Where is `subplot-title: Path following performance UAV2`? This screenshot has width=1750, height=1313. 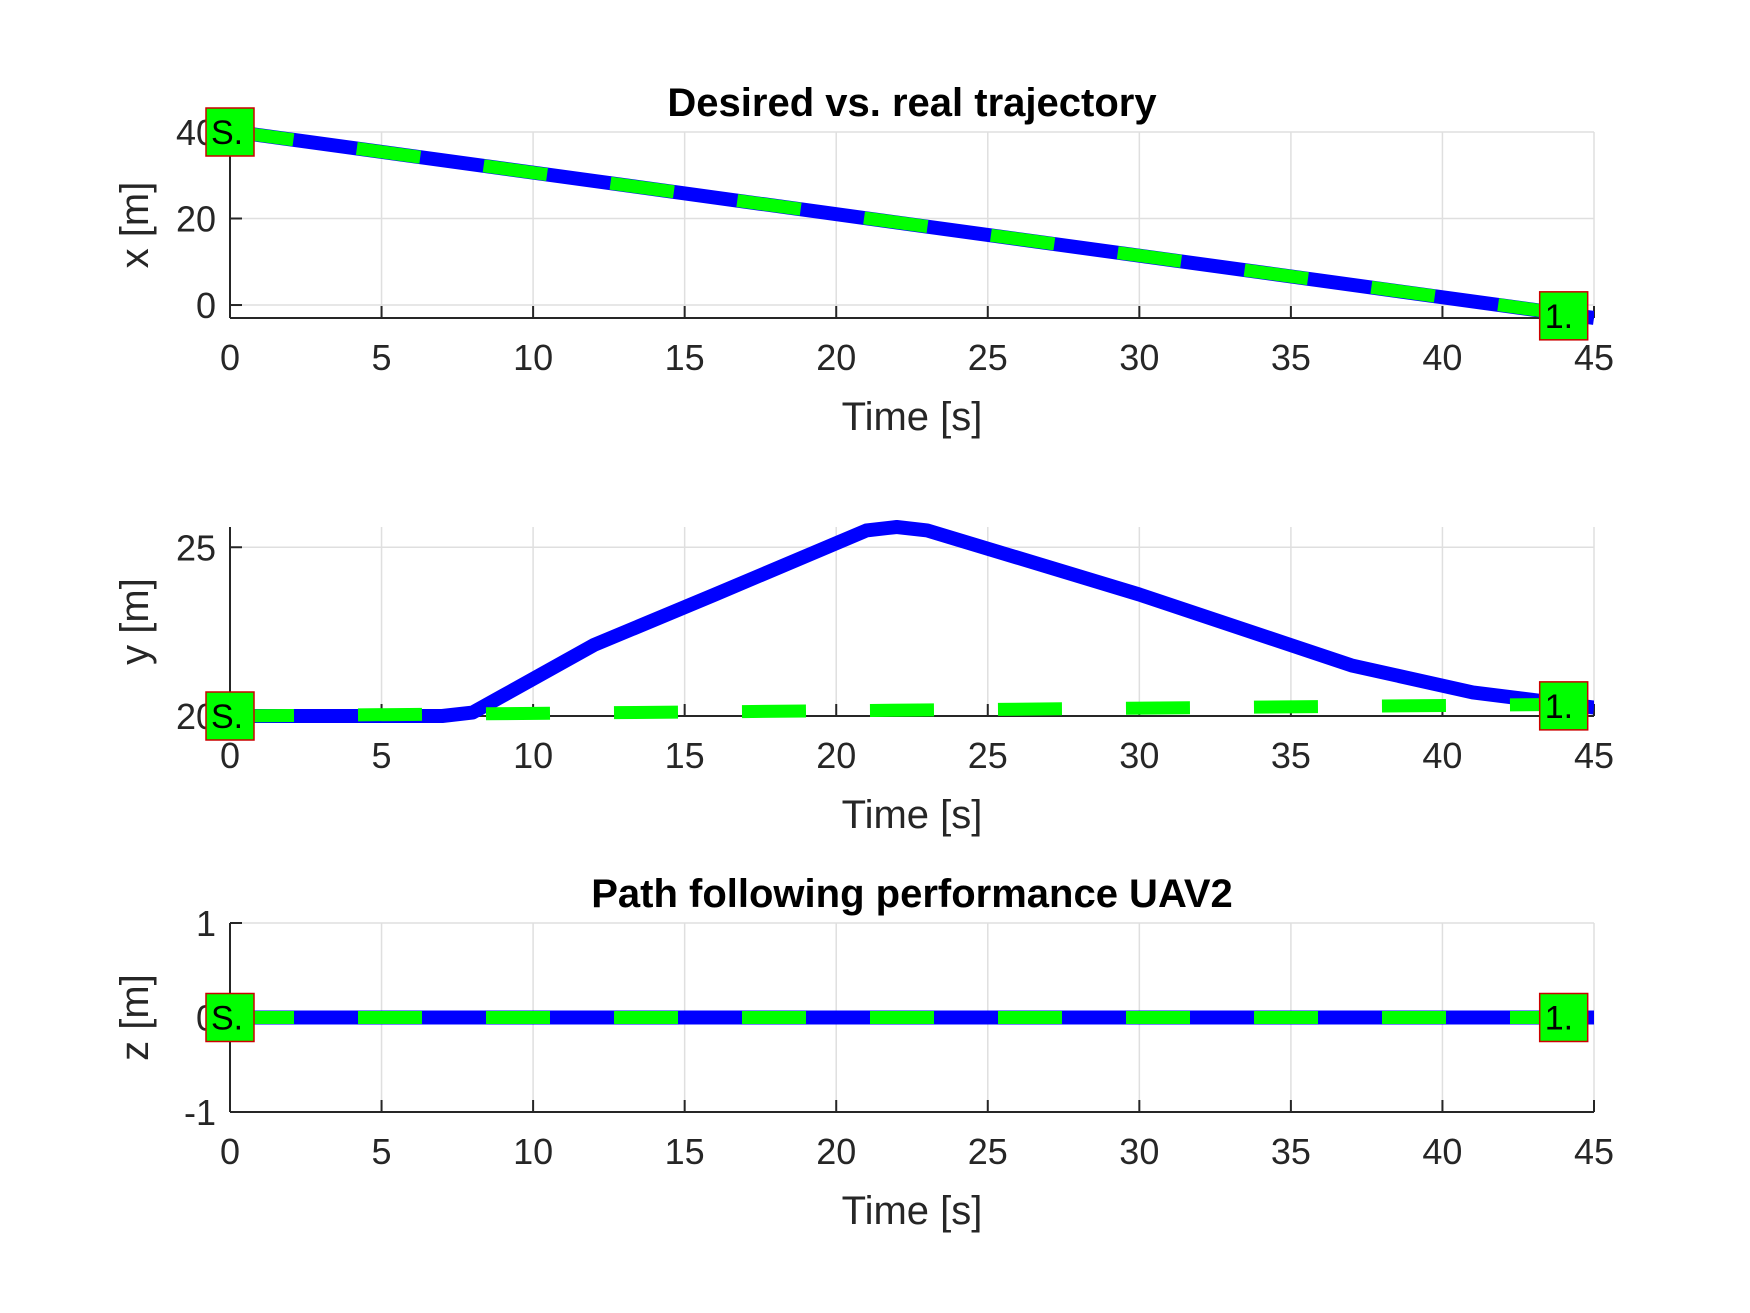
subplot-title: Path following performance UAV2 is located at coordinates (912, 894).